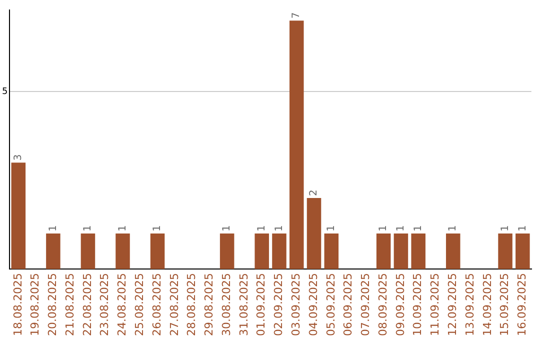  Describe the element at coordinates (314, 193) in the screenshot. I see `data-label: 2` at that location.